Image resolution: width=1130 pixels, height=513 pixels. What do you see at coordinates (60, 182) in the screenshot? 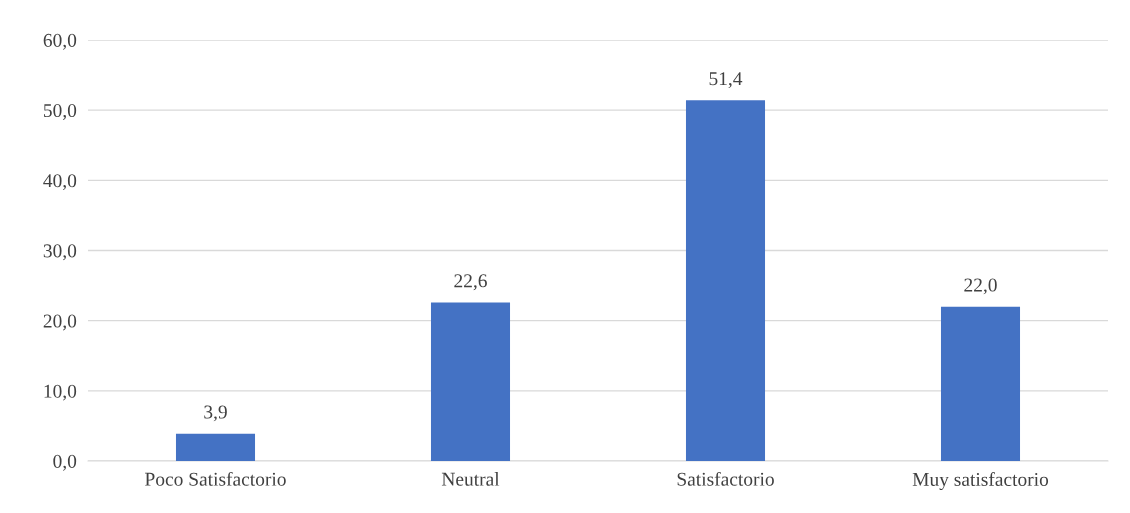
I see `y-tick-label: 40,0` at bounding box center [60, 182].